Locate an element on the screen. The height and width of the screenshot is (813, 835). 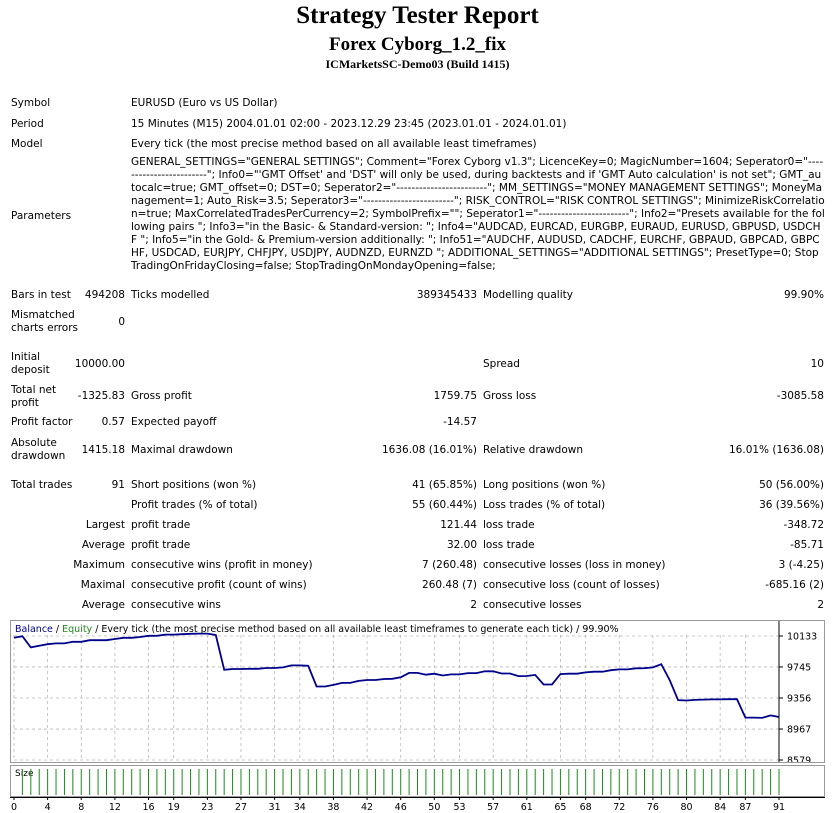
max-consecutive-losses-value: 3 (-4.25) is located at coordinates (801, 565).